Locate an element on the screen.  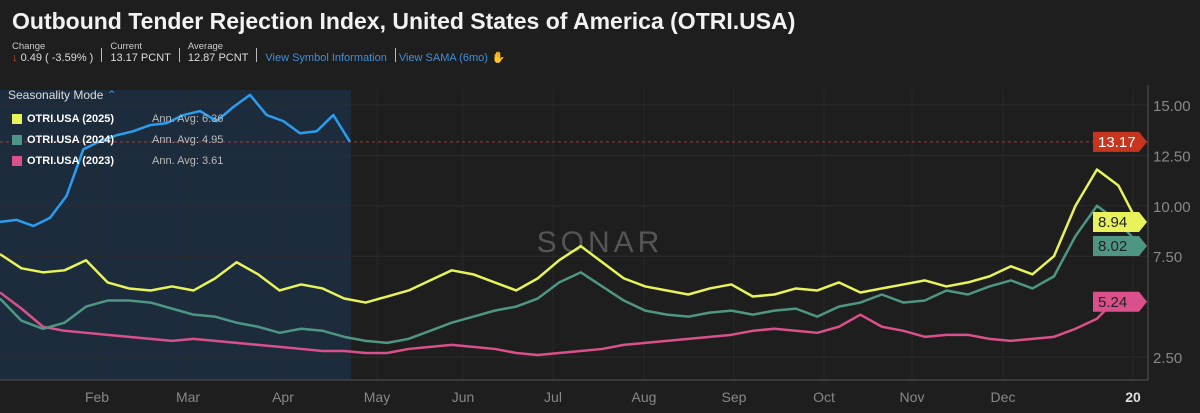
view-symbol-info-link: View Symbol Information is located at coordinates (326, 58).